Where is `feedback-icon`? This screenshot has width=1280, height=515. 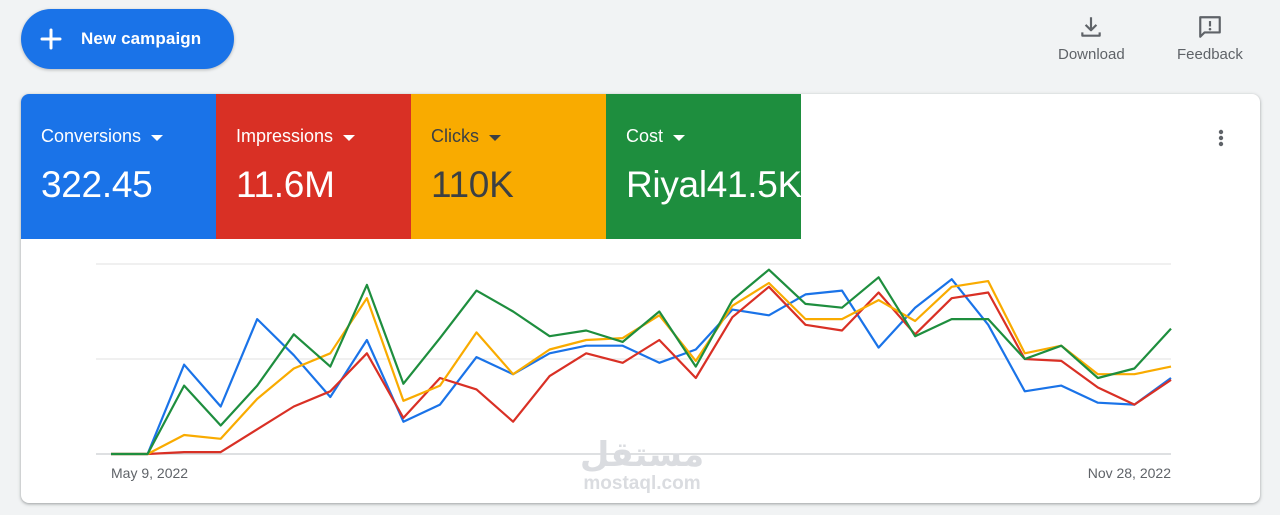 feedback-icon is located at coordinates (1210, 27).